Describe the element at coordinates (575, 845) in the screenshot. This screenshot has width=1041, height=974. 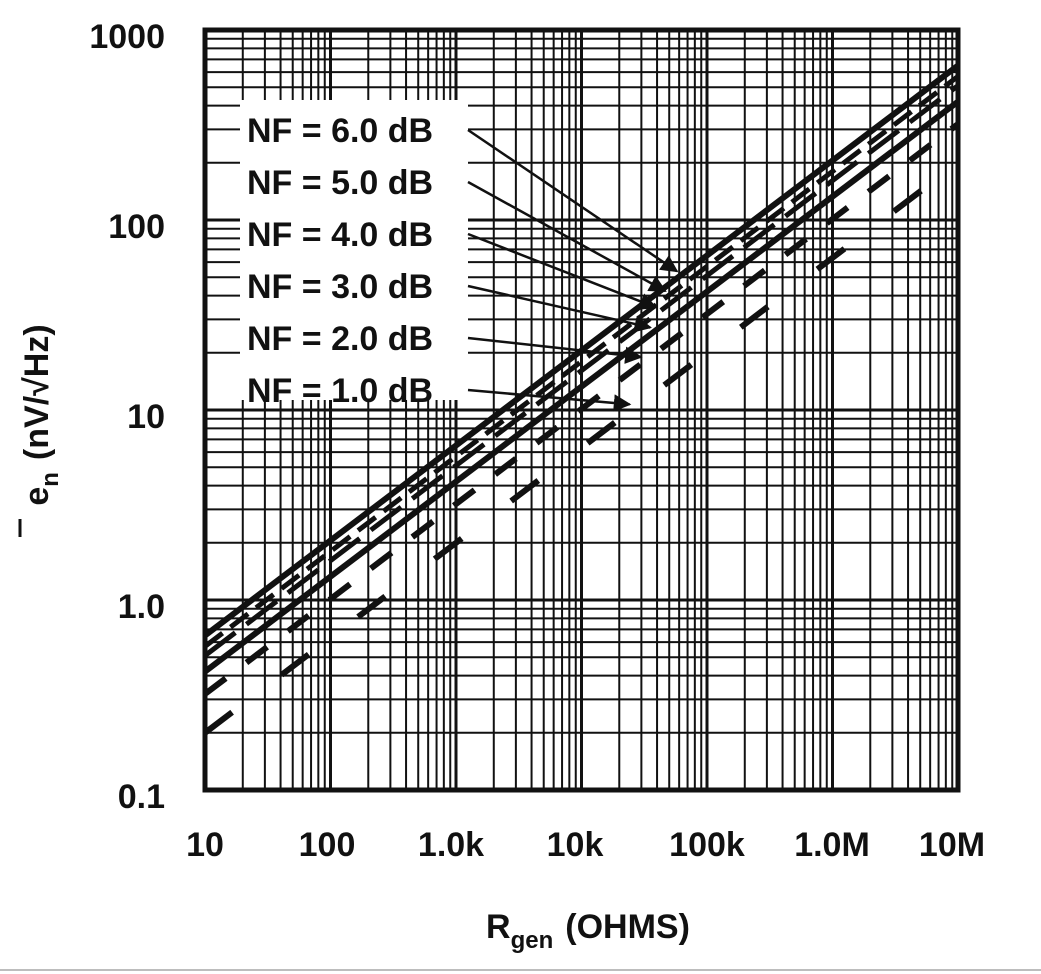
I see `x-tick-label: 10k` at that location.